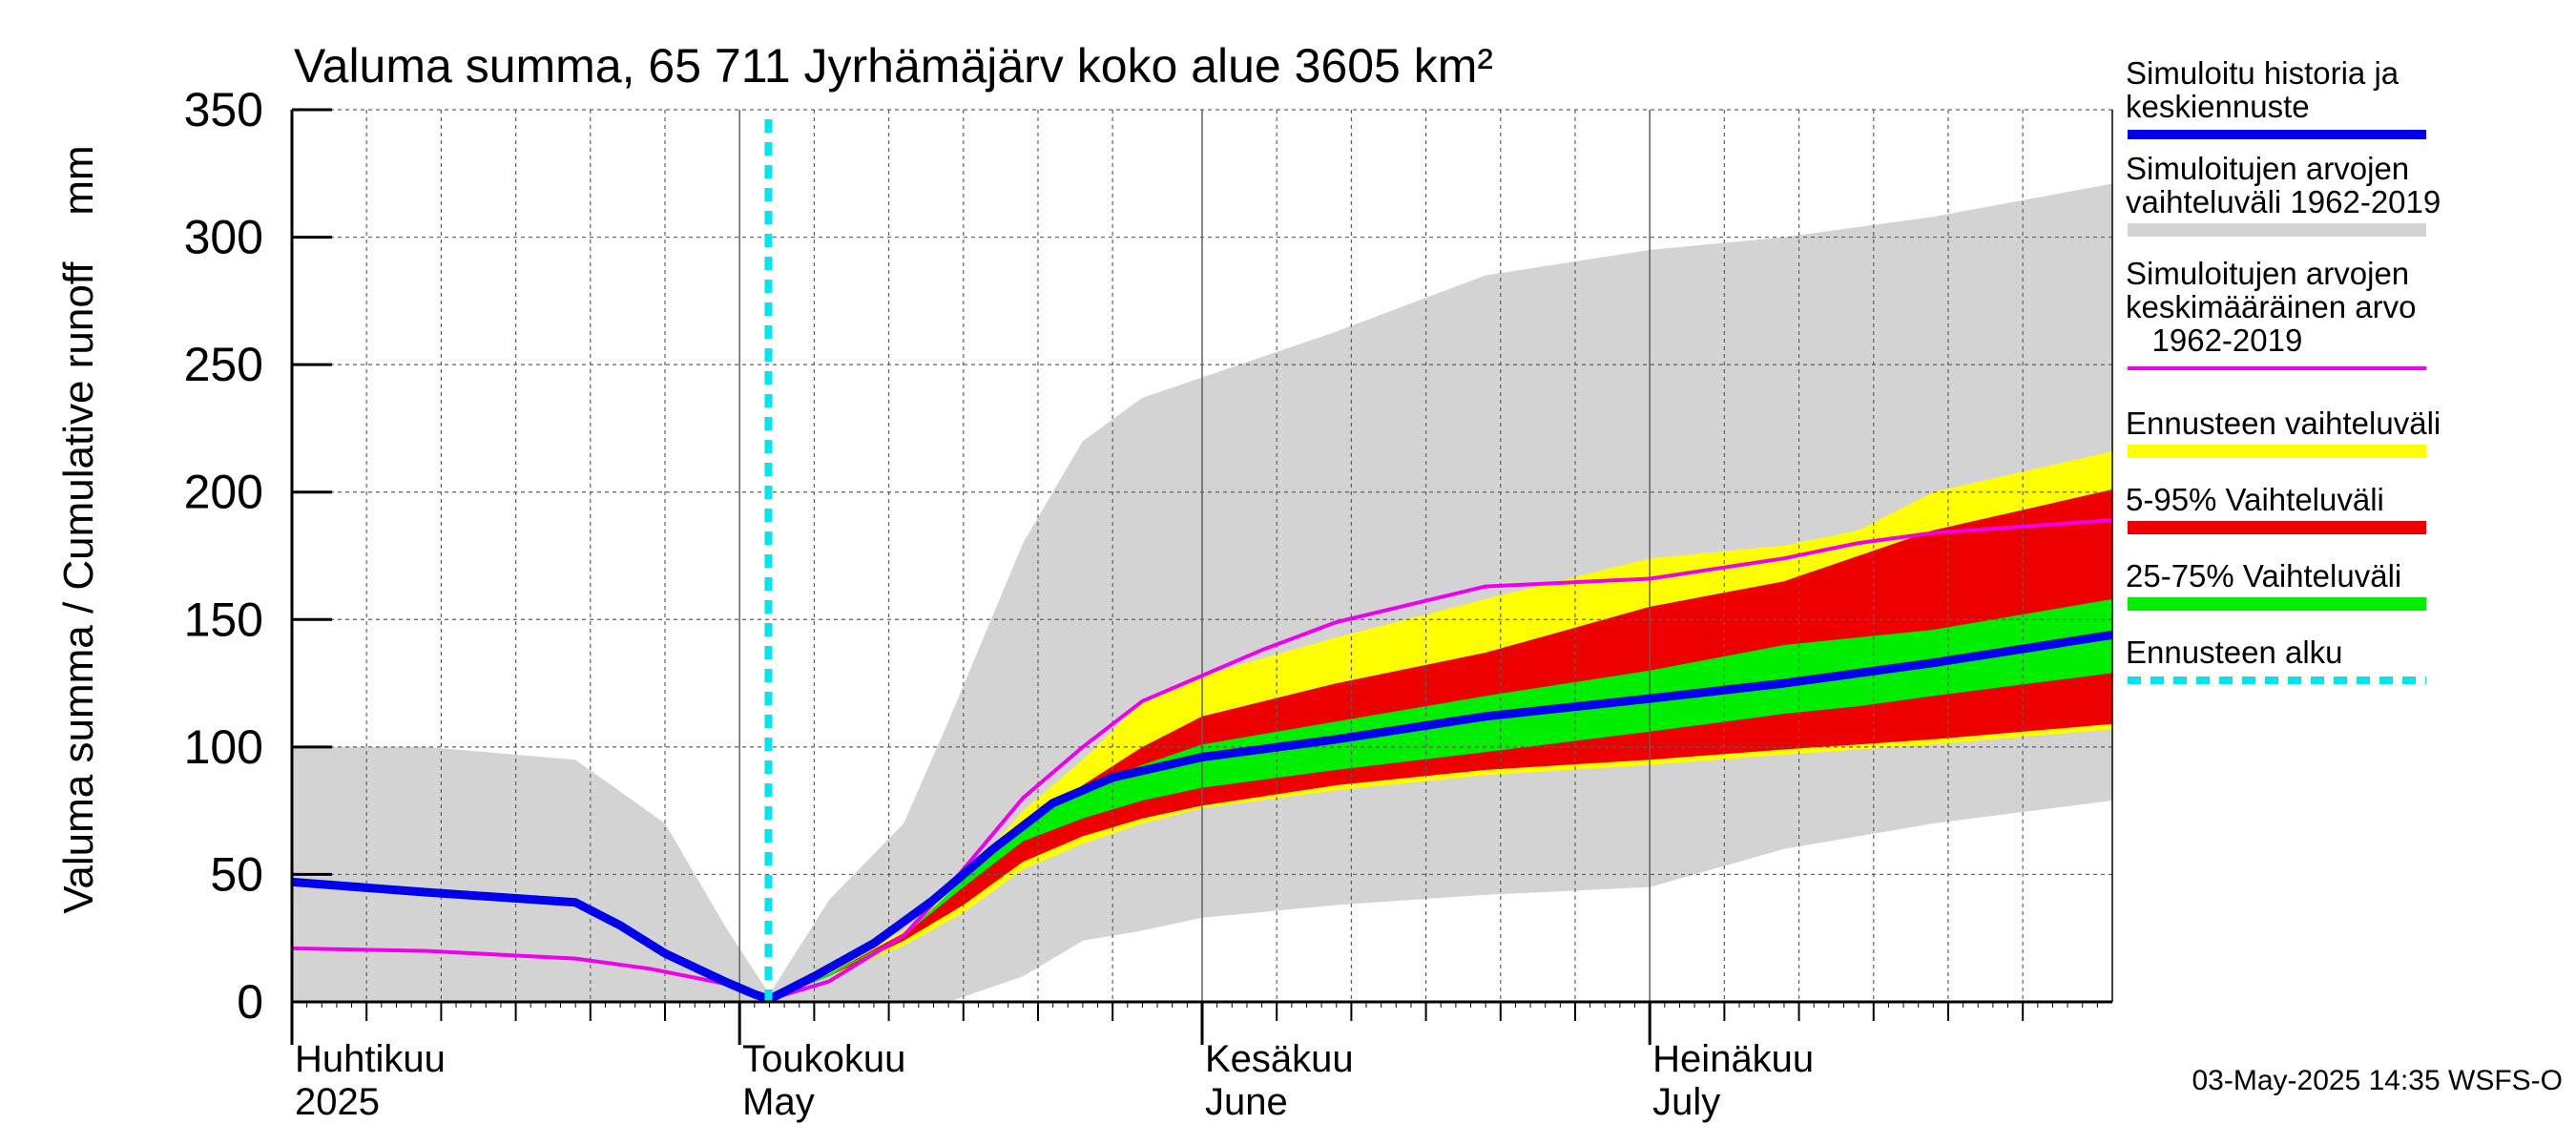 The height and width of the screenshot is (1145, 2576). What do you see at coordinates (2218, 106) in the screenshot?
I see `legend-label: keskiennuste` at bounding box center [2218, 106].